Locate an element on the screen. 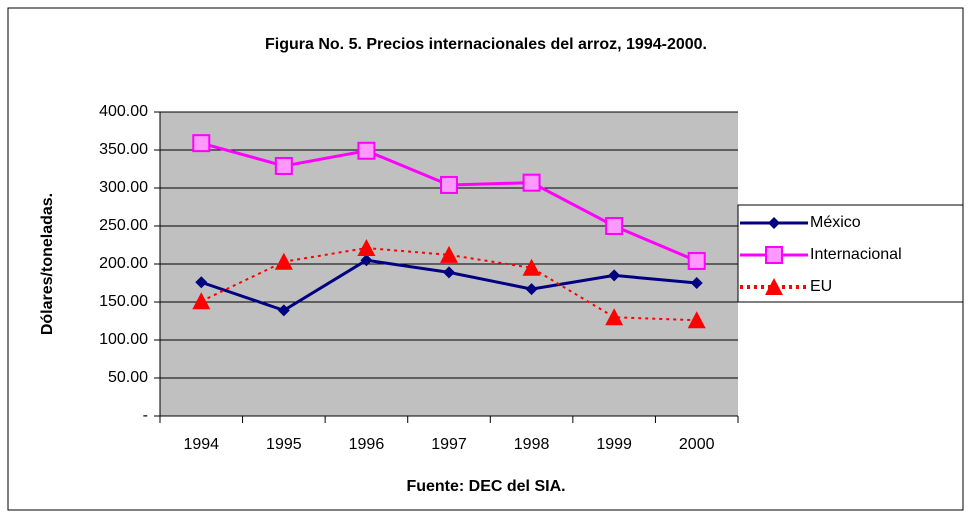 The height and width of the screenshot is (518, 972). x-tick-label: 1995 is located at coordinates (284, 444).